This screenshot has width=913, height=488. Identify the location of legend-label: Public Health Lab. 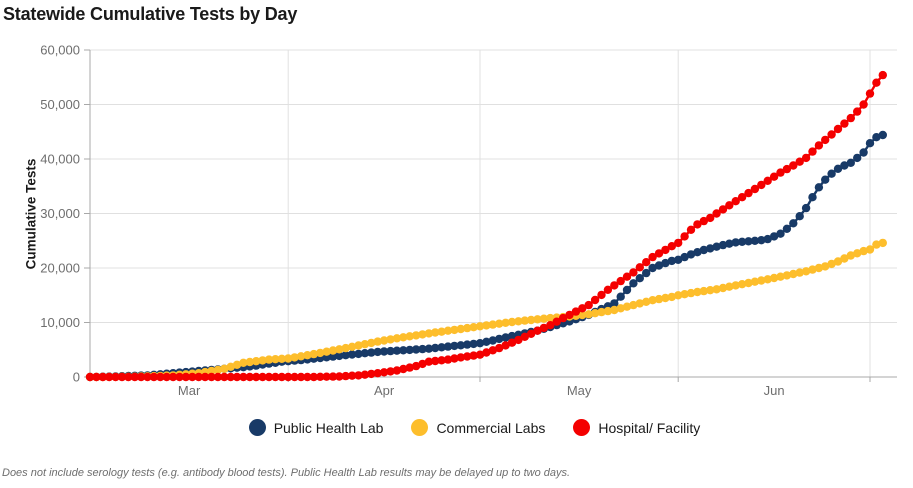
(328, 427).